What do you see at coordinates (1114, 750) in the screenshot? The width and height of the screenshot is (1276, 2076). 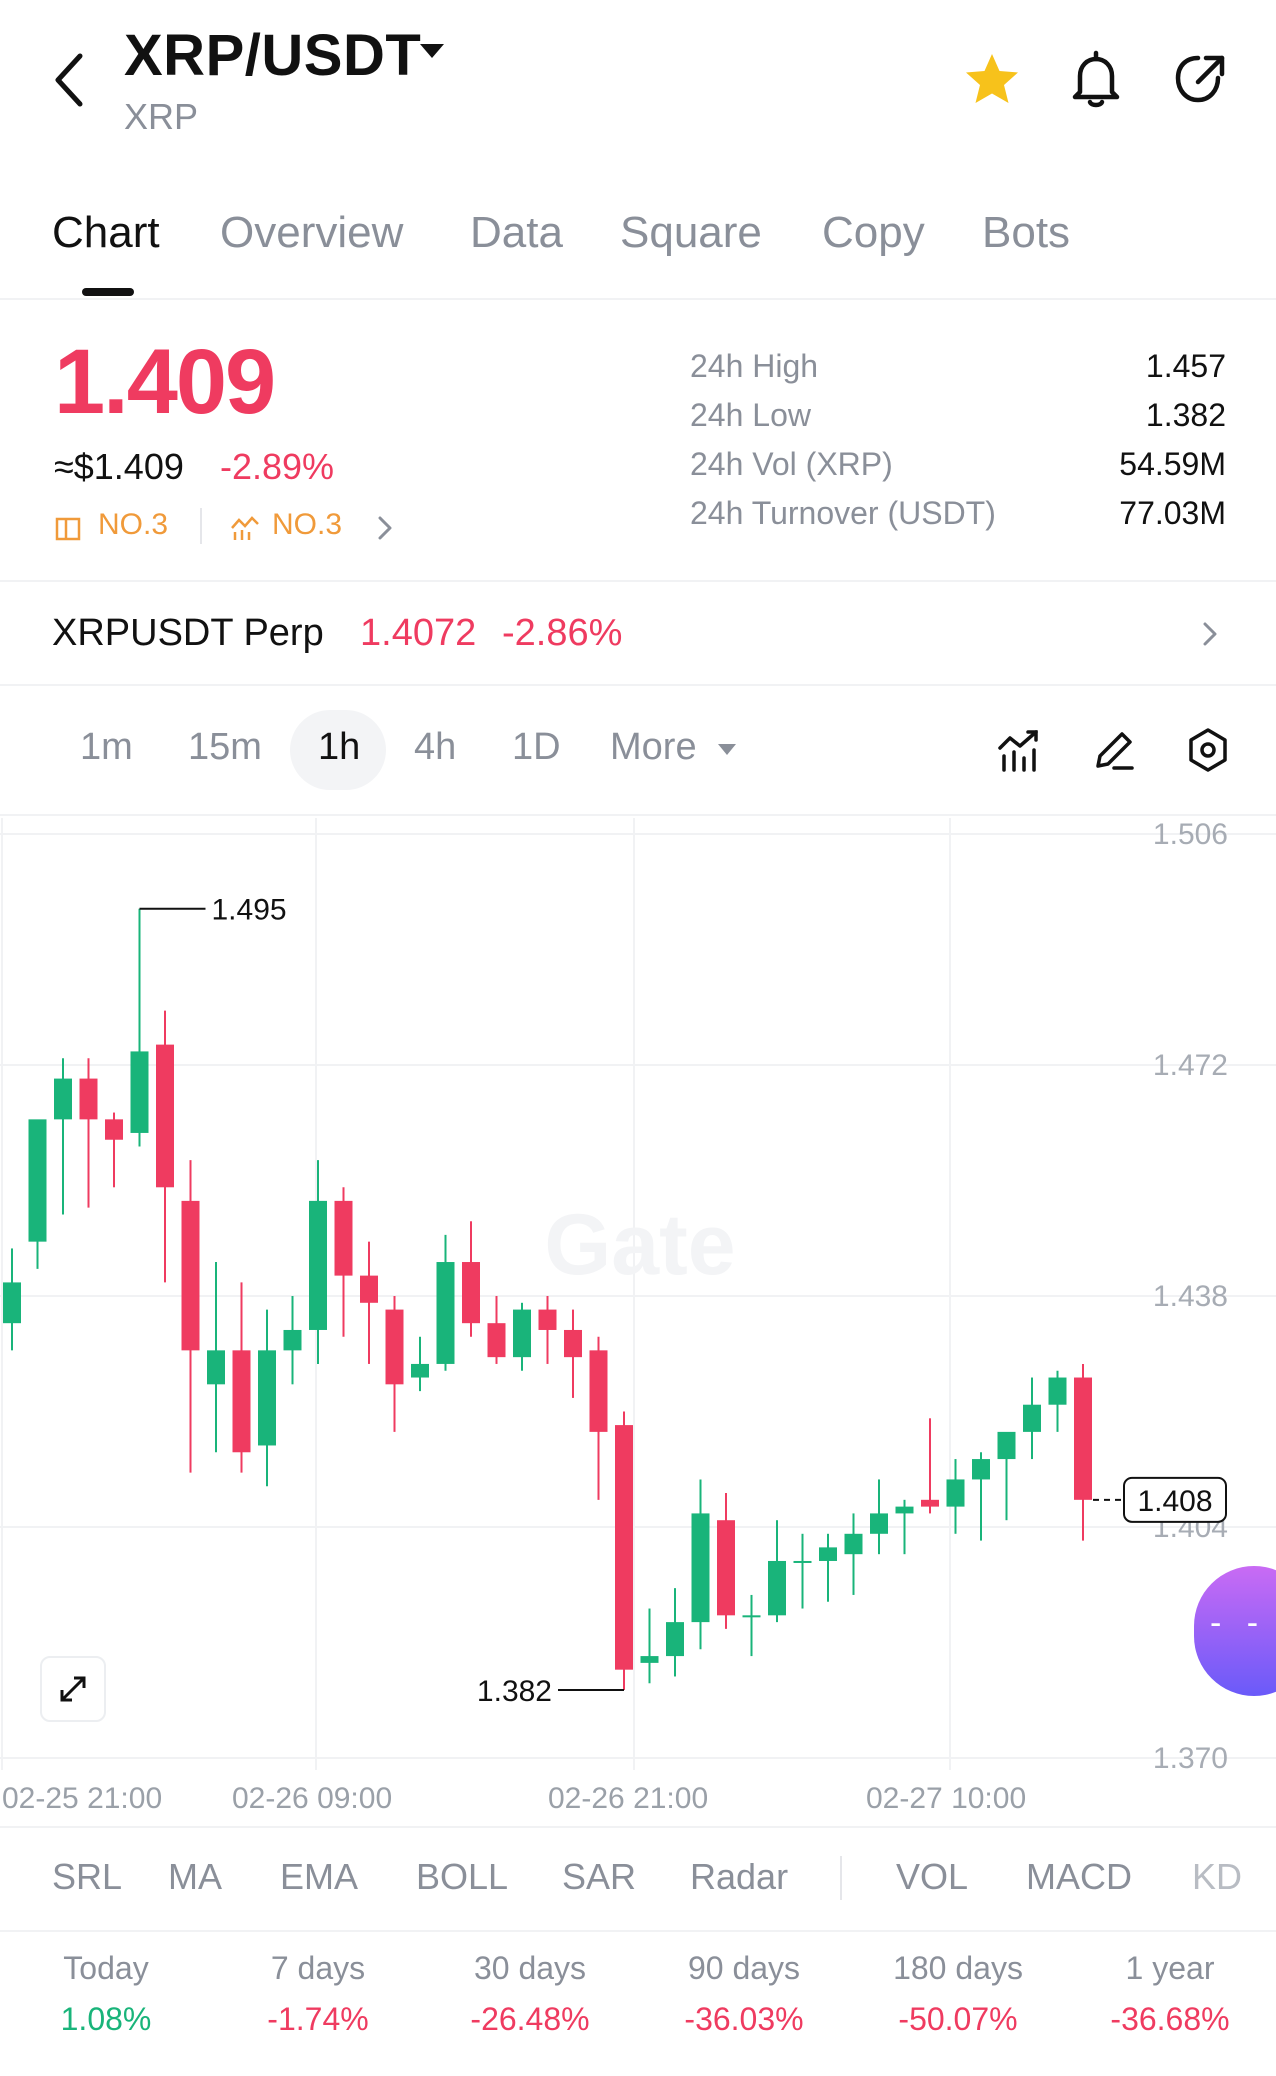 I see `draw-pencil-icon` at bounding box center [1114, 750].